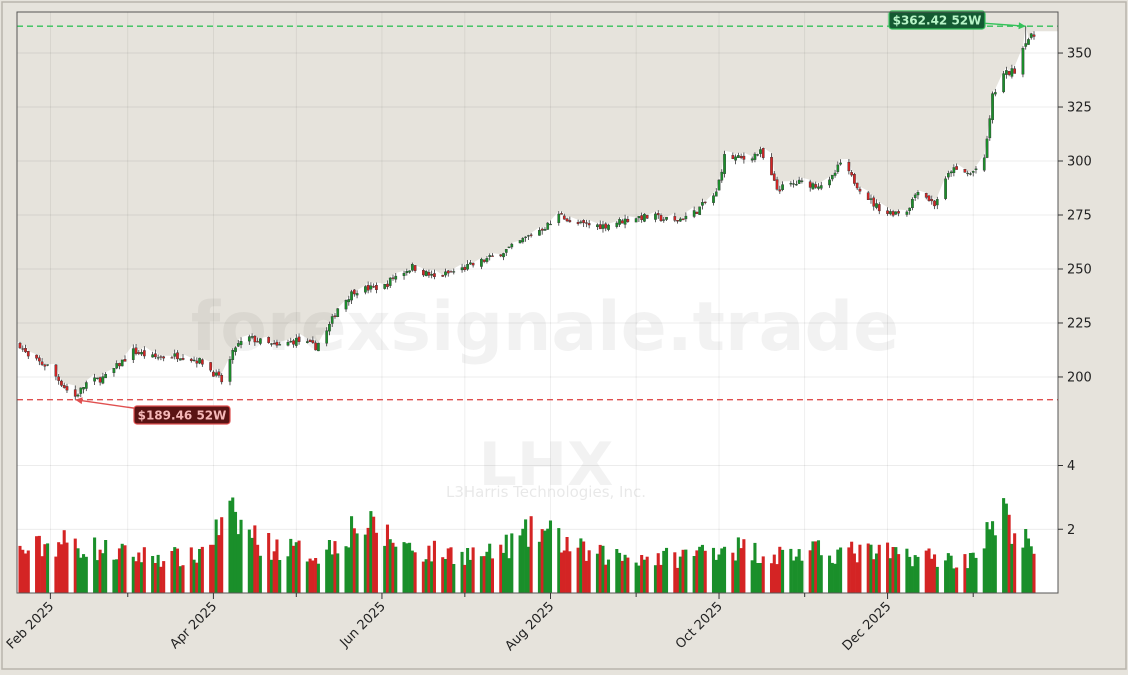 Image resolution: width=1128 pixels, height=675 pixels. I want to click on volume-bars, so click(527, 545).